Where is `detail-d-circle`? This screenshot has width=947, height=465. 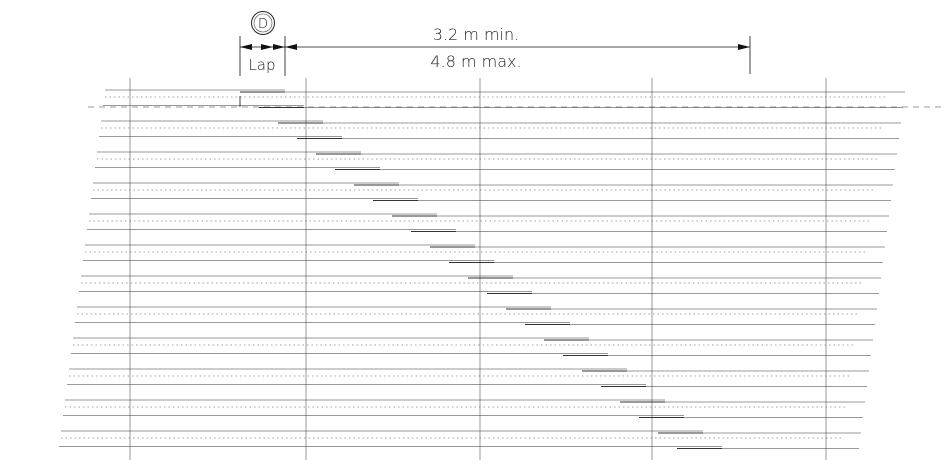
detail-d-circle is located at coordinates (263, 23).